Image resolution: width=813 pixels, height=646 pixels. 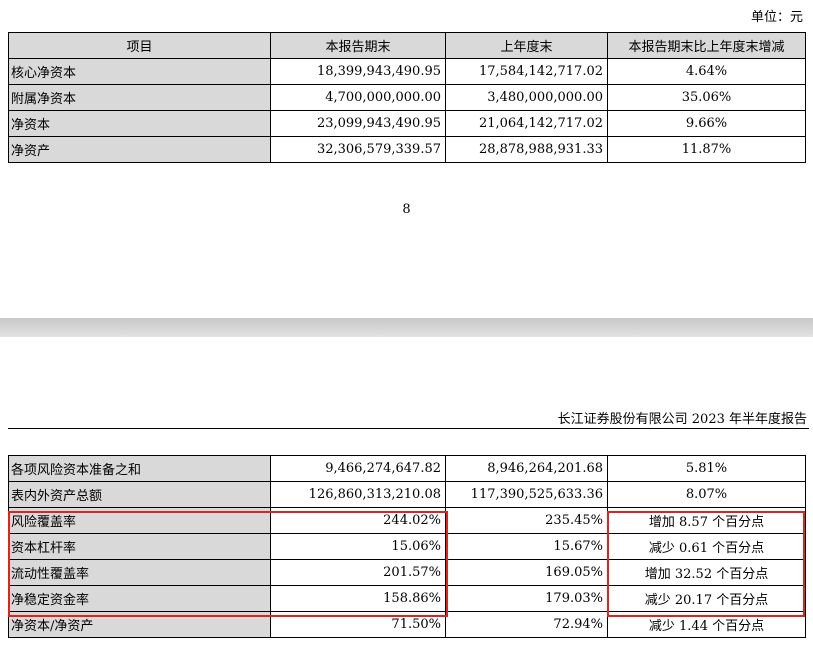 What do you see at coordinates (139, 468) in the screenshot?
I see `row-label: 各项风险资本准备之和` at bounding box center [139, 468].